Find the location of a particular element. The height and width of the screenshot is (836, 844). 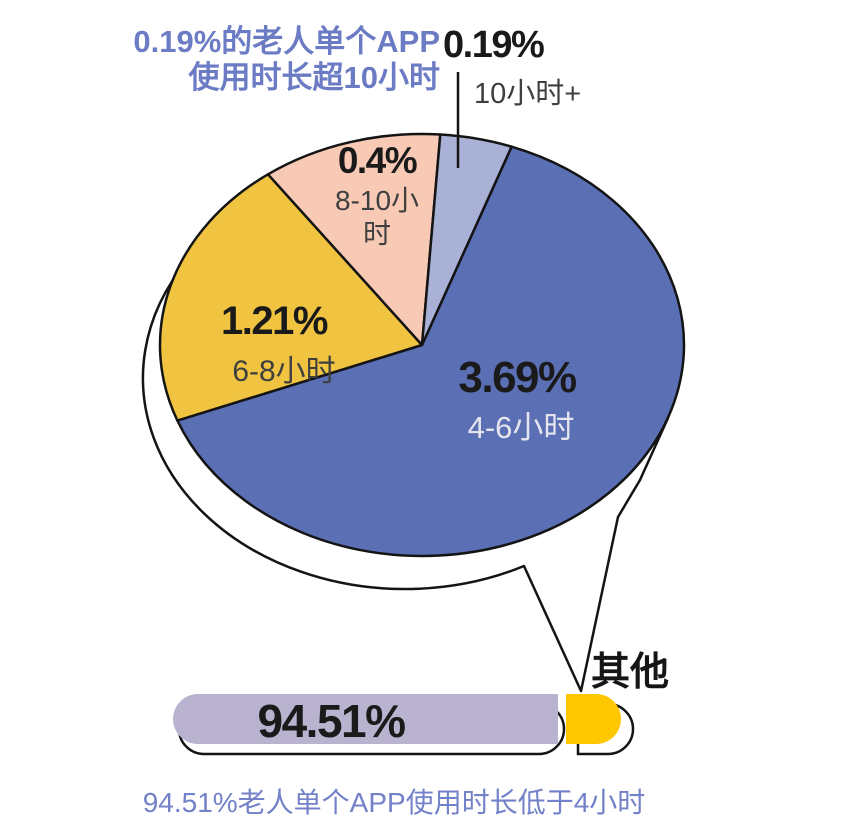

slice-label-10h-plus: 10小时+ is located at coordinates (528, 94).